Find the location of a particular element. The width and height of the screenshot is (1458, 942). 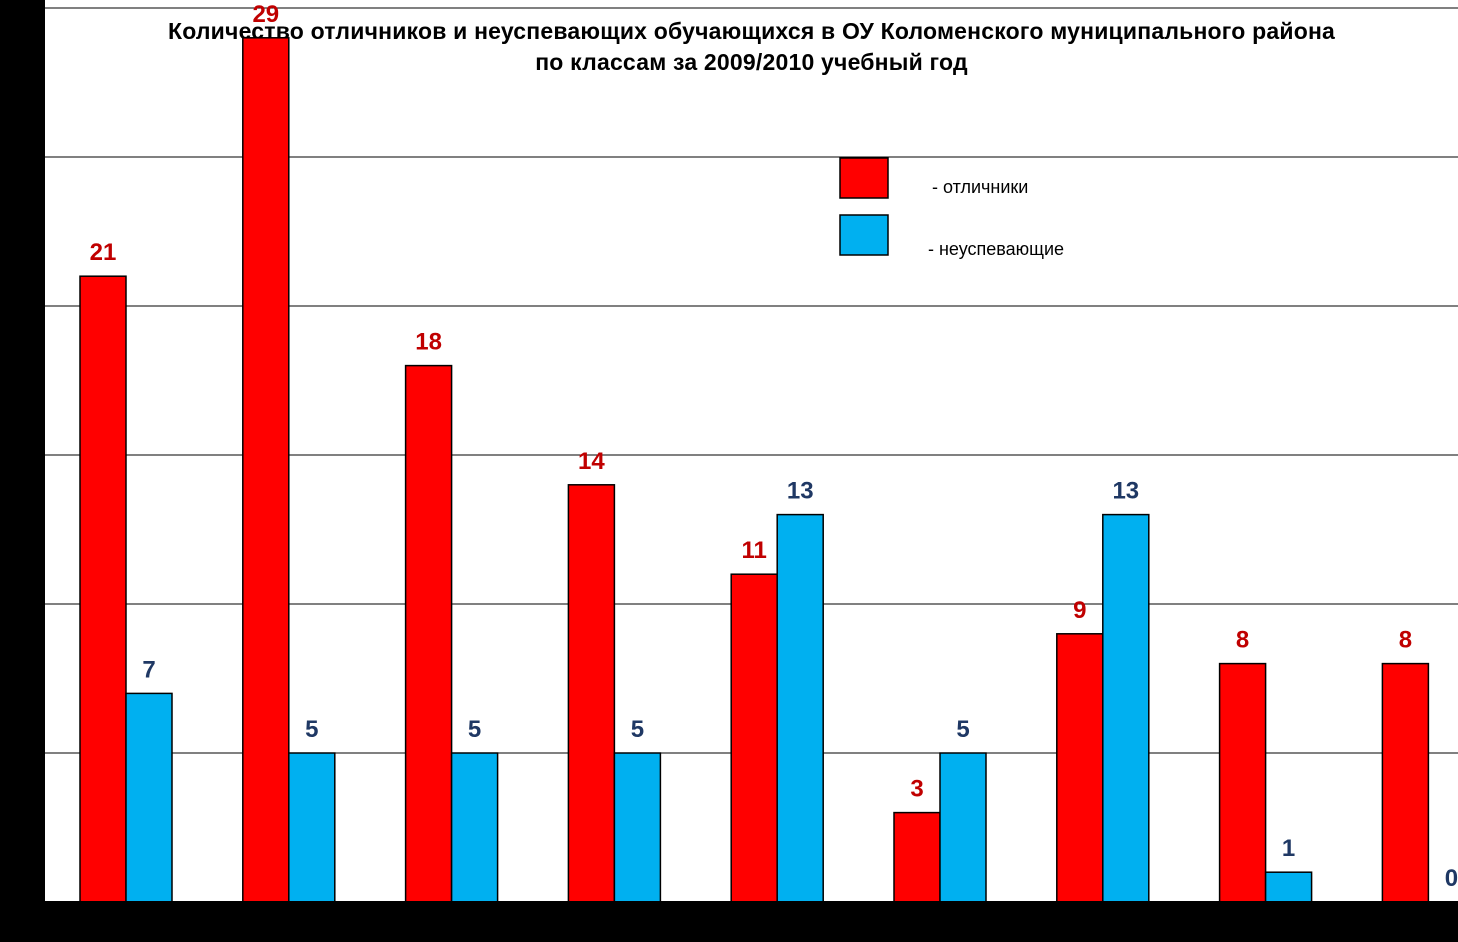

chart-title-line-2: по классам за 2009/2010 учебный год is located at coordinates (751, 62).